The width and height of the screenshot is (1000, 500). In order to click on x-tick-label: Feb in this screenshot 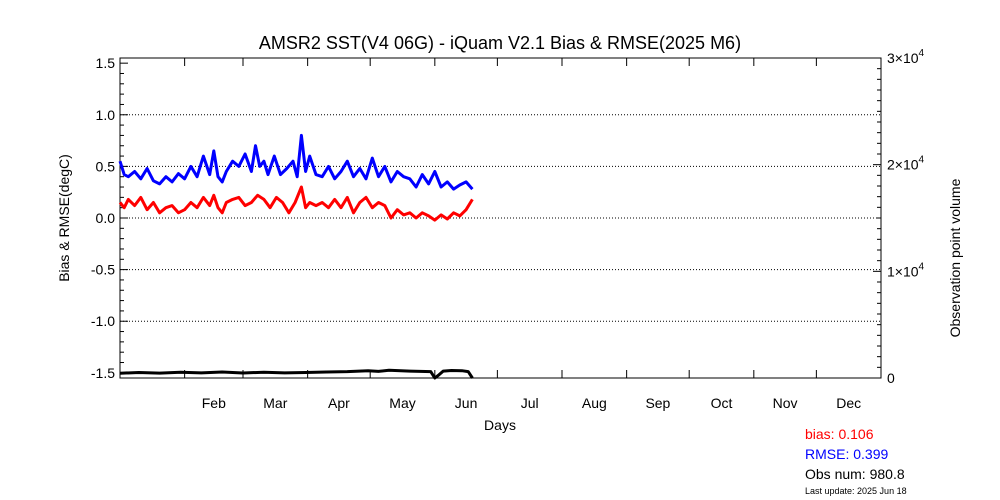, I will do `click(214, 403)`.